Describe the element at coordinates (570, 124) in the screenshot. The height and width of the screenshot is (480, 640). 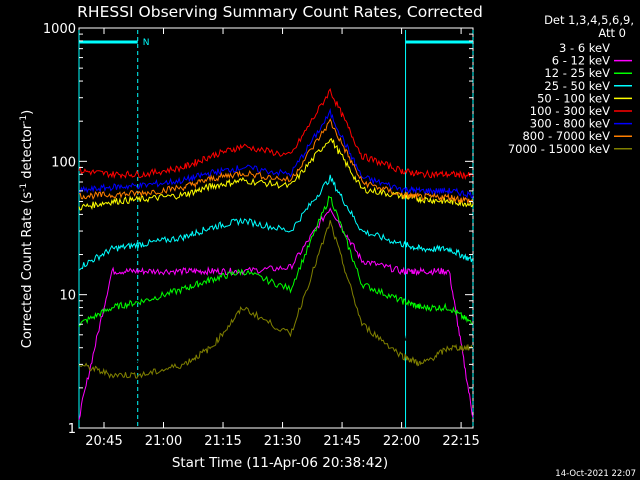
I see `legend-entry-label: 300 - 800 keV` at that location.